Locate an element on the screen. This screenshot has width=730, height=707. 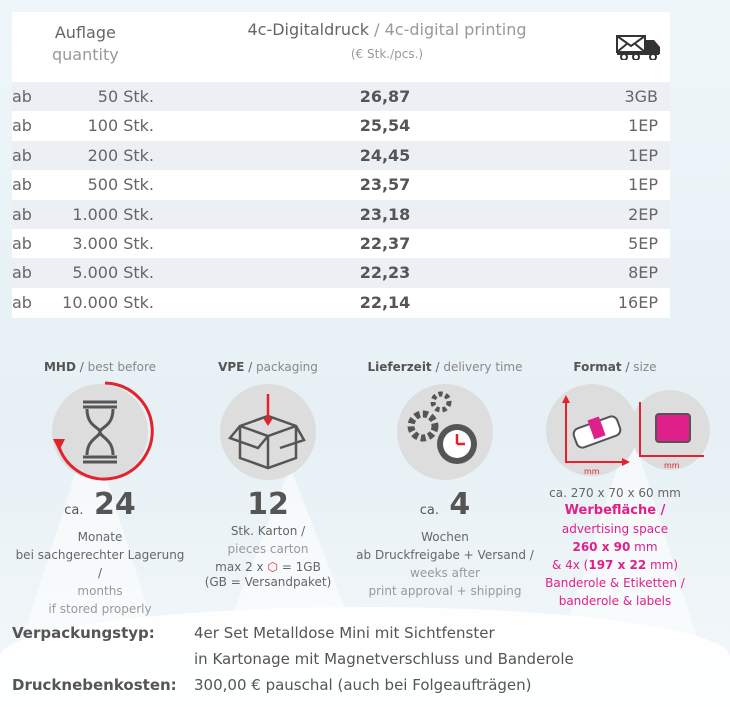
title-de: Lieferzeit is located at coordinates (399, 367).